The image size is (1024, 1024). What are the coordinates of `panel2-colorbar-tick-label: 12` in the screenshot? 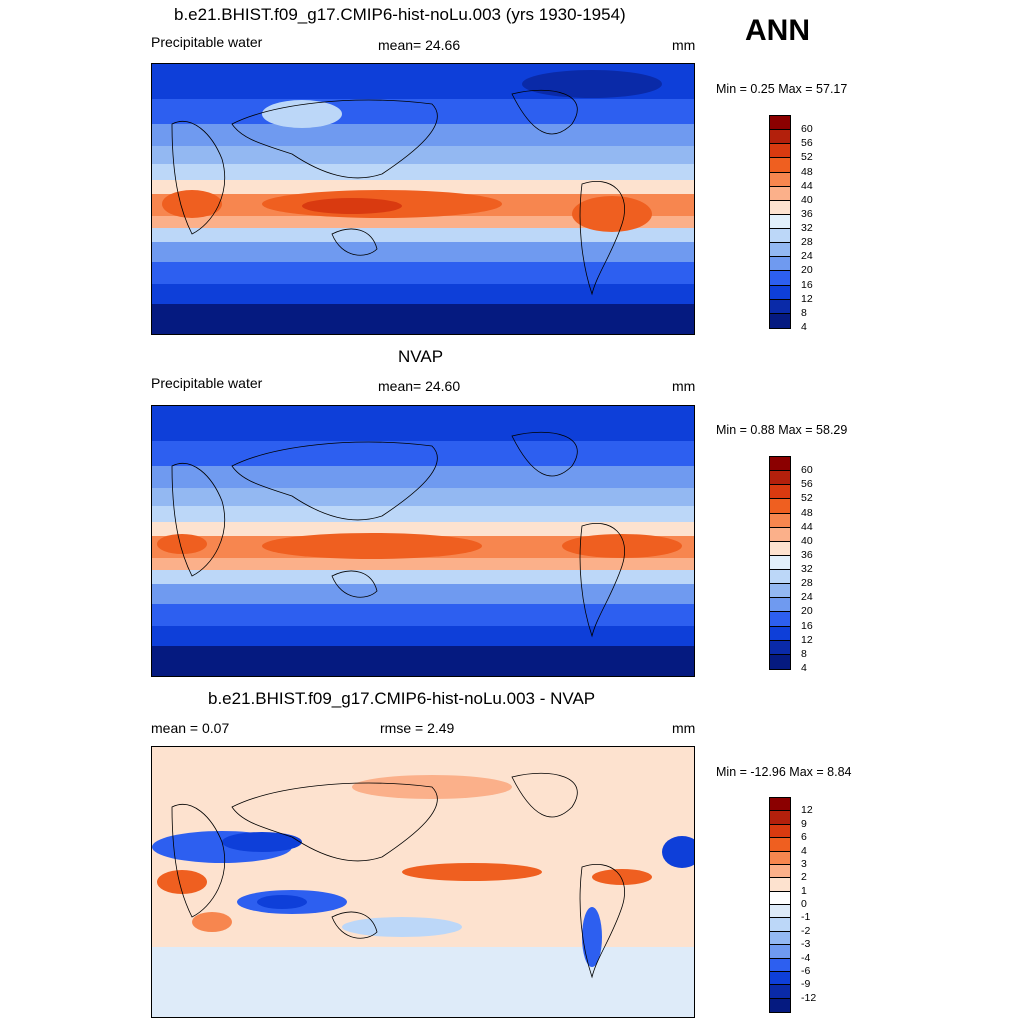 It's located at (807, 639).